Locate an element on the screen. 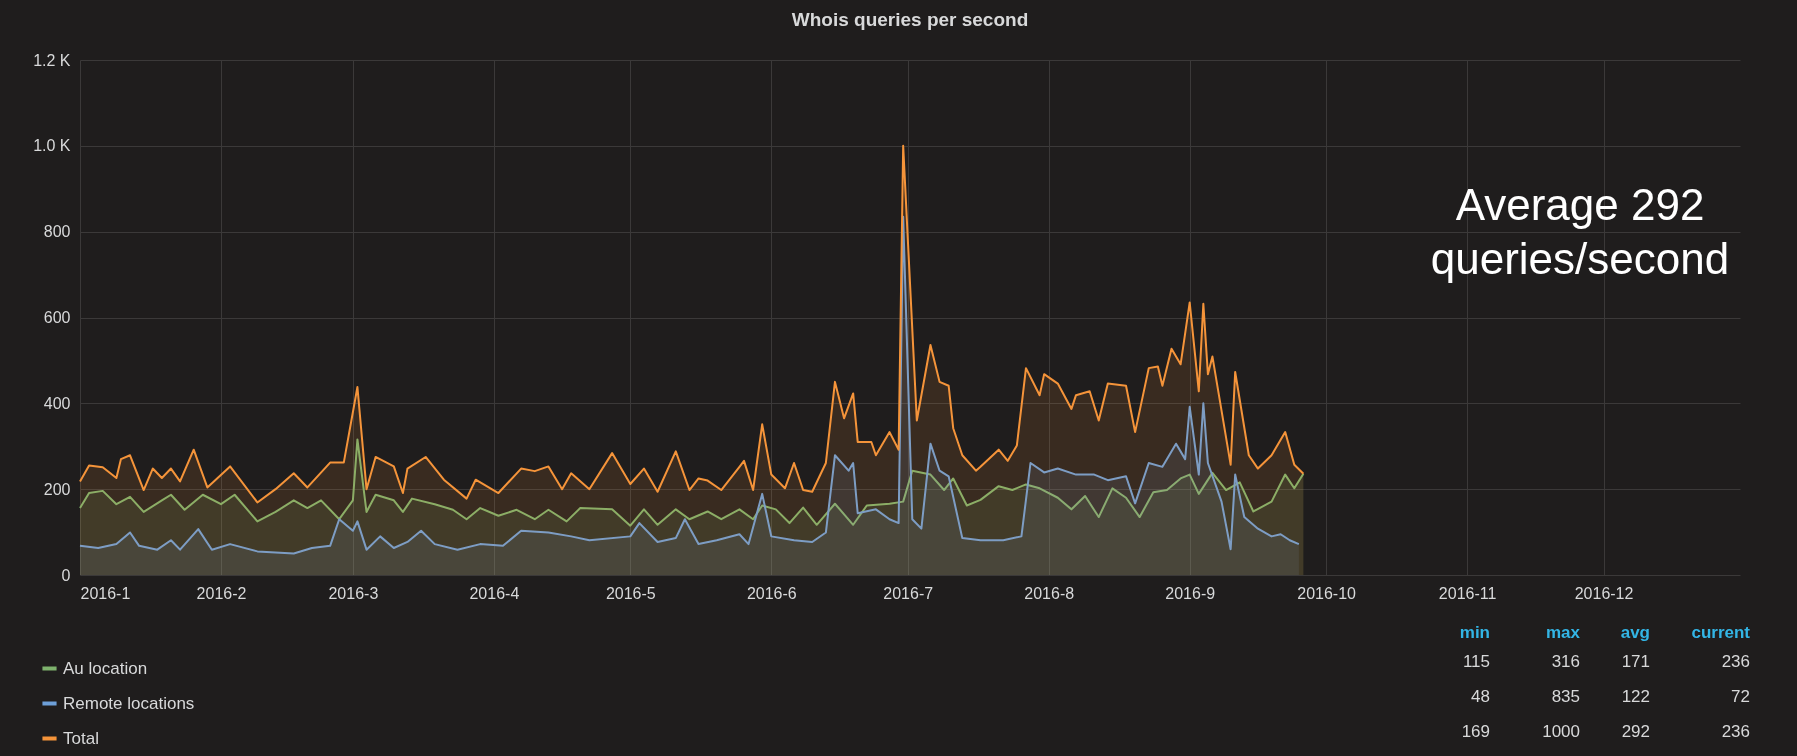  y-tick-label: 0 is located at coordinates (66, 575).